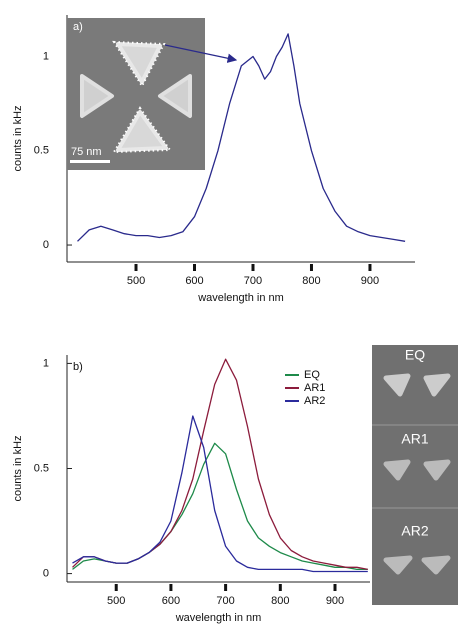 The image size is (458, 630). Describe the element at coordinates (314, 401) in the screenshot. I see `legend-label: AR2` at that location.